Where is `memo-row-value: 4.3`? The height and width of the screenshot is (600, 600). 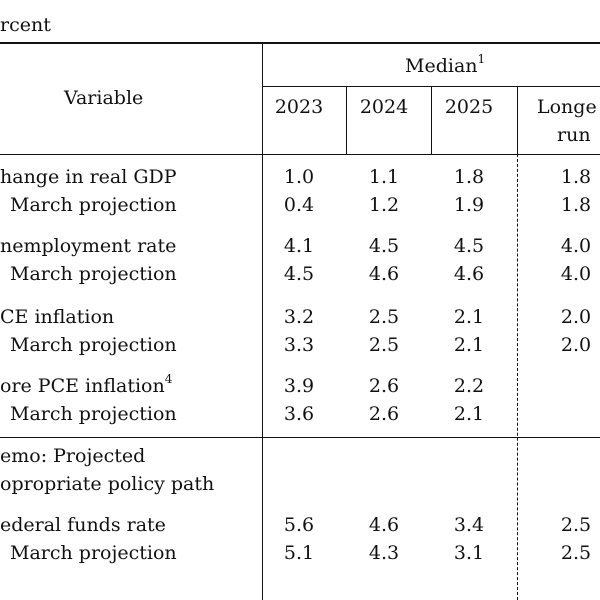
memo-row-value: 4.3 is located at coordinates (384, 553).